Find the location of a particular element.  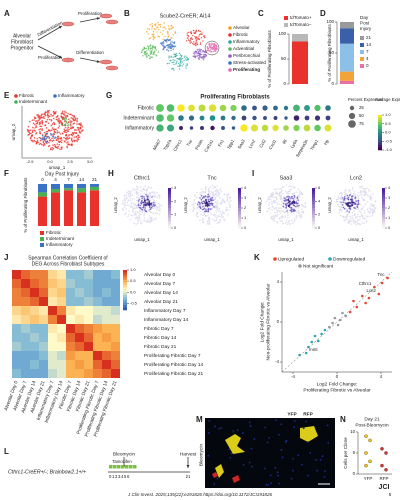

row-label: Fibrotic Day 21 is located at coordinates (160, 347).